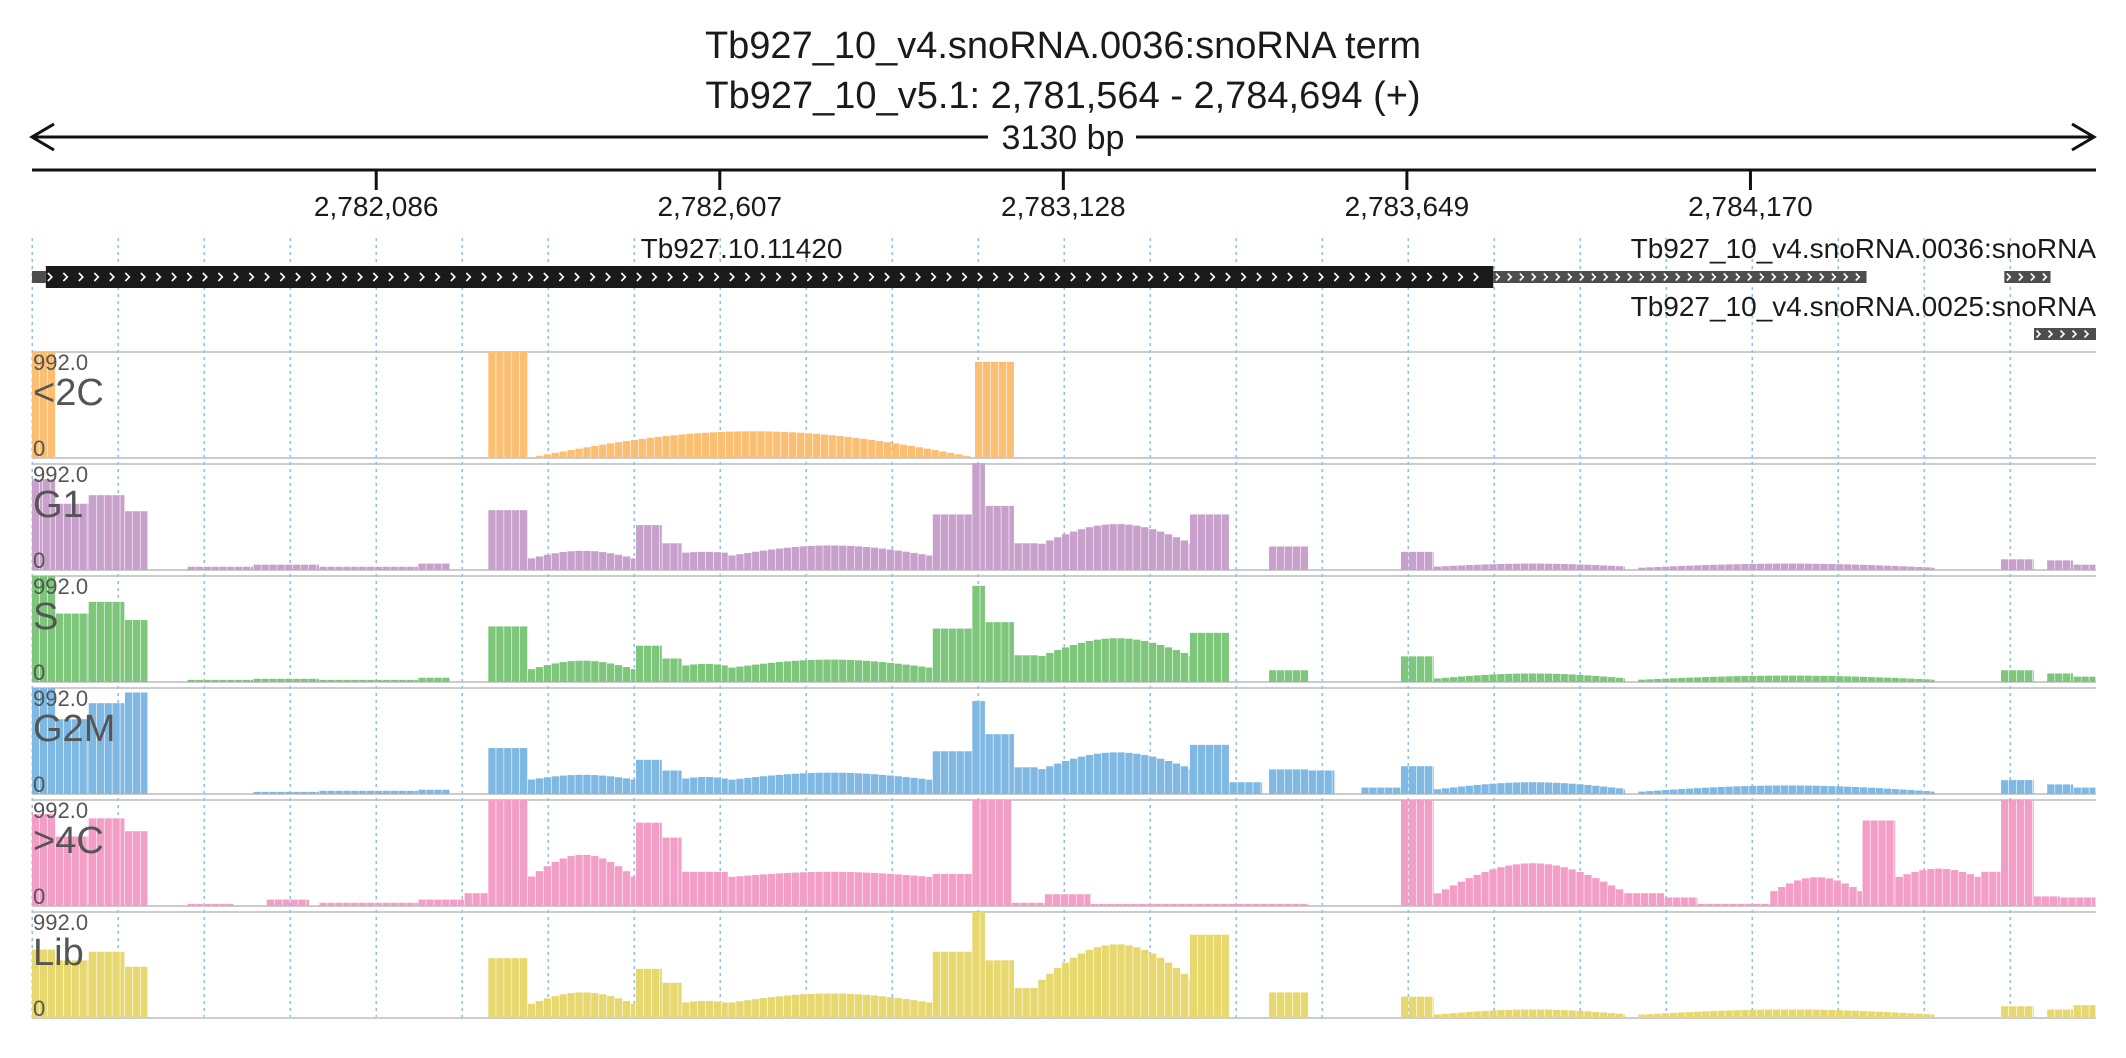 The image size is (2126, 1058). Describe the element at coordinates (1864, 315) in the screenshot. I see `gene-feature: Tb927_10_v4.snoRNA.0025:snoRNA` at that location.